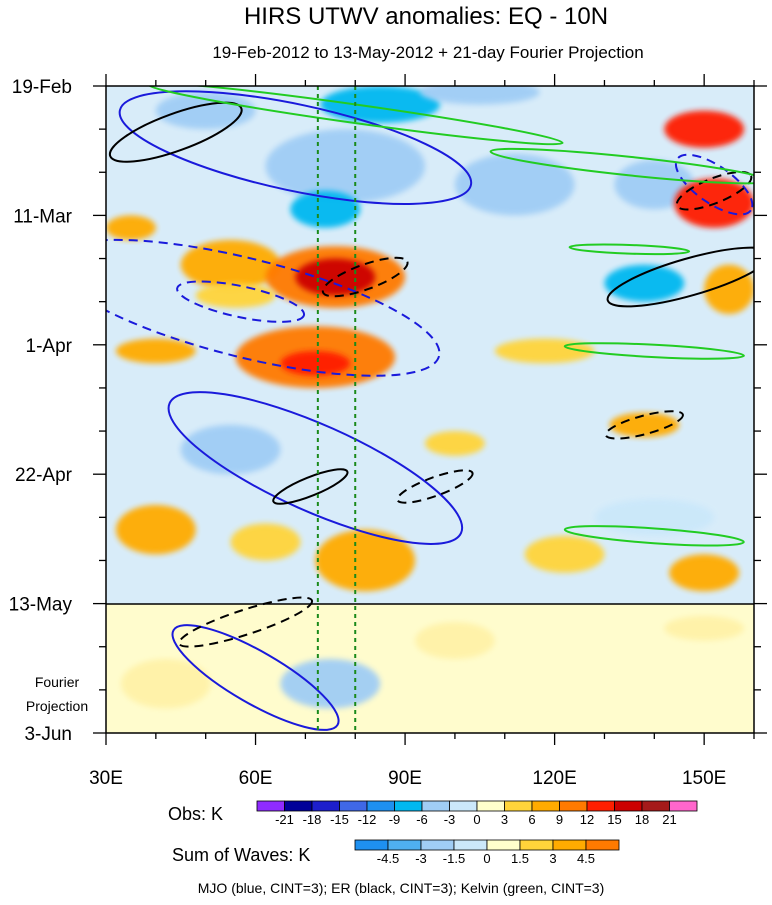 The height and width of the screenshot is (905, 772). Describe the element at coordinates (554, 778) in the screenshot. I see `x-tick-label: 120E` at that location.